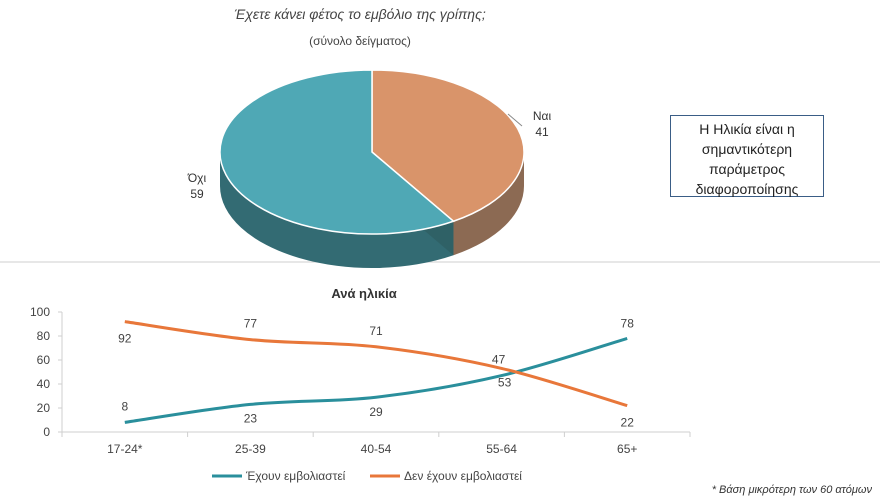 This screenshot has width=880, height=502. What do you see at coordinates (791, 490) in the screenshot?
I see `footnote: * Βάση μικρότερη των 60 ατόμων` at bounding box center [791, 490].